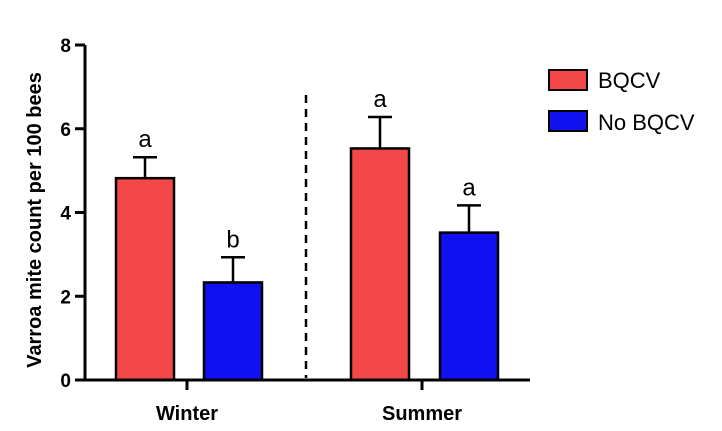  I want to click on sig-letter-bqcv-winter: a, so click(145, 139).